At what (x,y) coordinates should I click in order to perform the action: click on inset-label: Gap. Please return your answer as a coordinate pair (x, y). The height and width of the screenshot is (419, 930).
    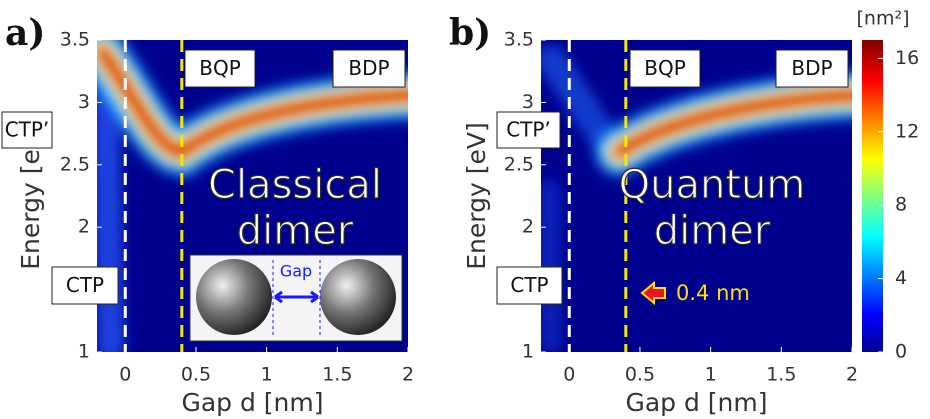
    Looking at the image, I should click on (296, 271).